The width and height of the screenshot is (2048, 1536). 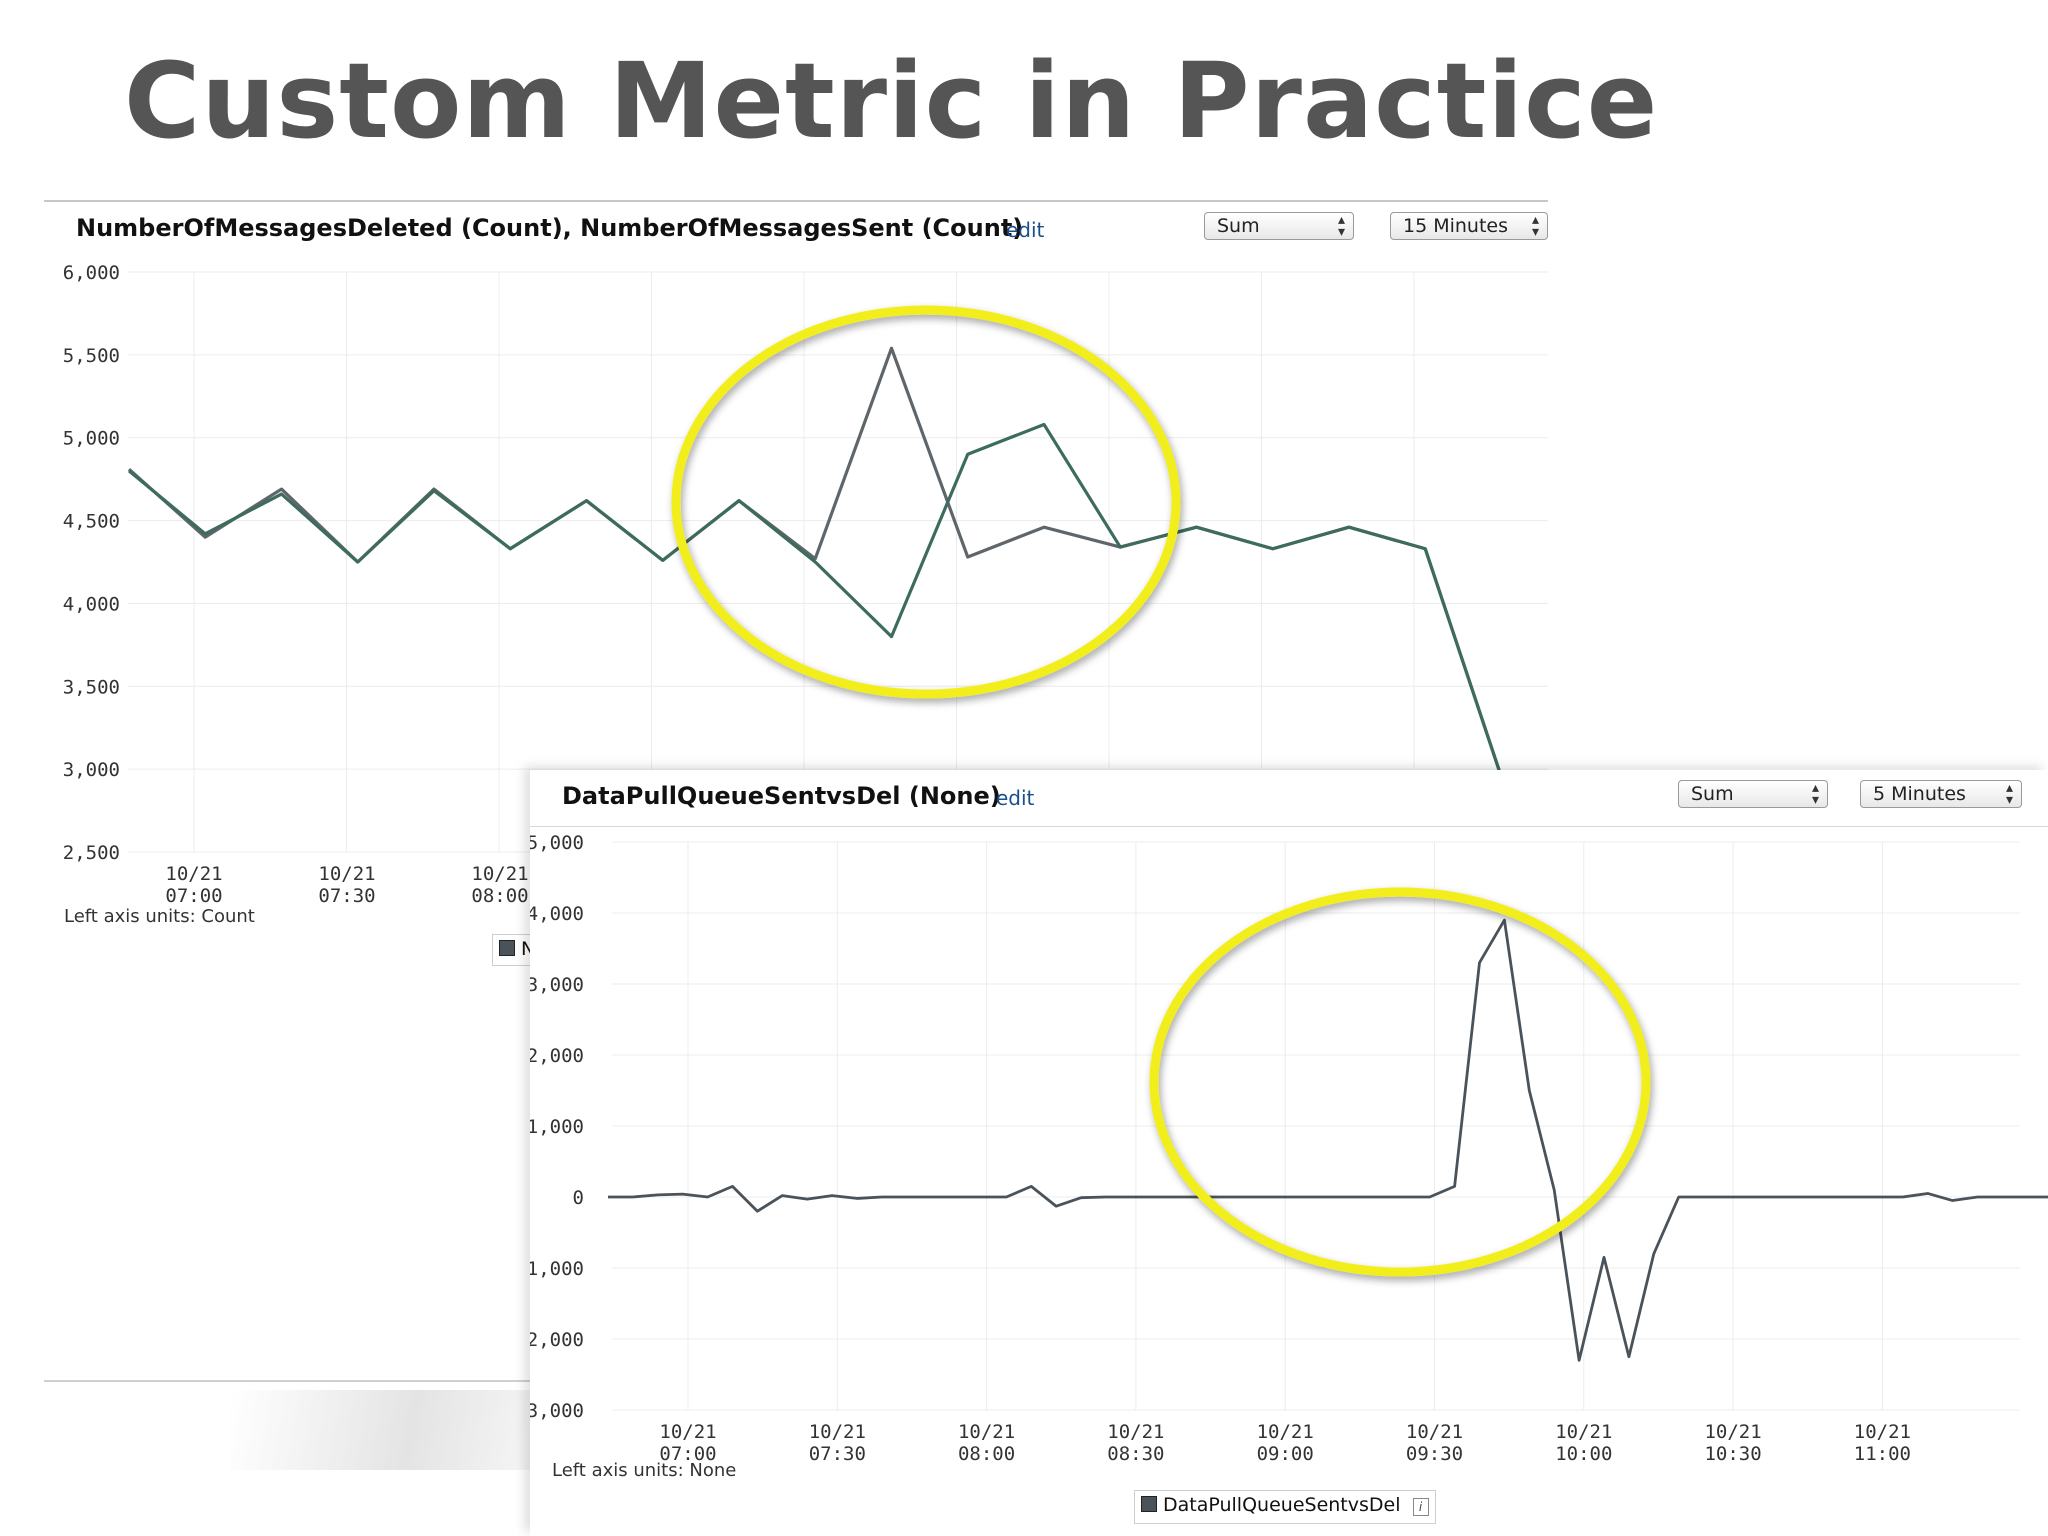 What do you see at coordinates (91, 522) in the screenshot?
I see `y-tick-label: 4,500` at bounding box center [91, 522].